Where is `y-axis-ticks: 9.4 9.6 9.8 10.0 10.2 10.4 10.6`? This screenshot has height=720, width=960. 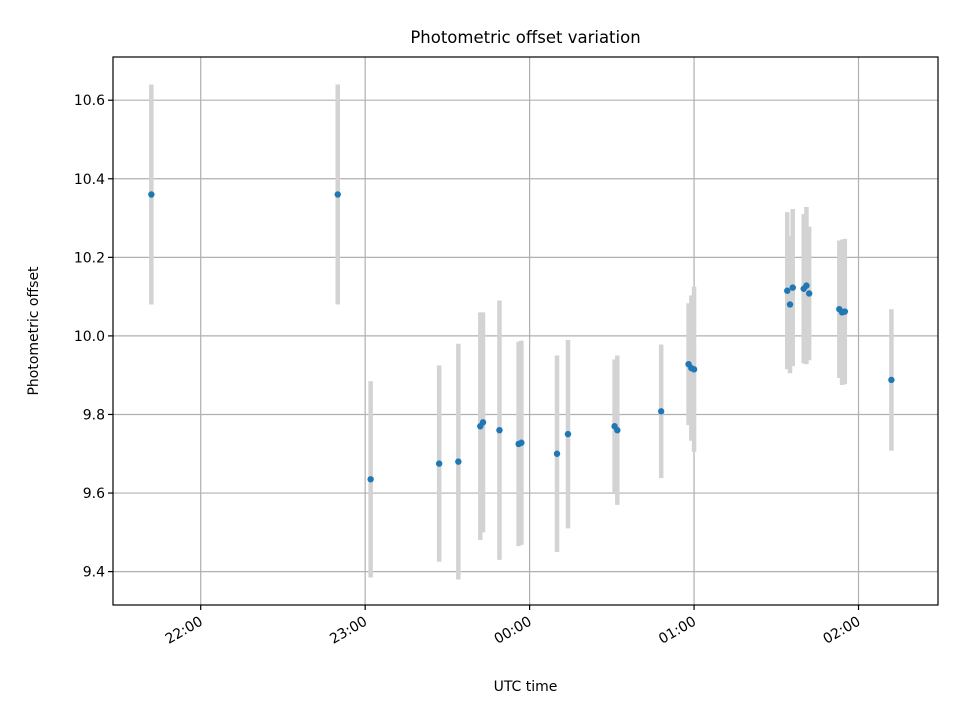 y-axis-ticks: 9.4 9.6 9.8 10.0 10.2 10.4 10.6 is located at coordinates (93, 337).